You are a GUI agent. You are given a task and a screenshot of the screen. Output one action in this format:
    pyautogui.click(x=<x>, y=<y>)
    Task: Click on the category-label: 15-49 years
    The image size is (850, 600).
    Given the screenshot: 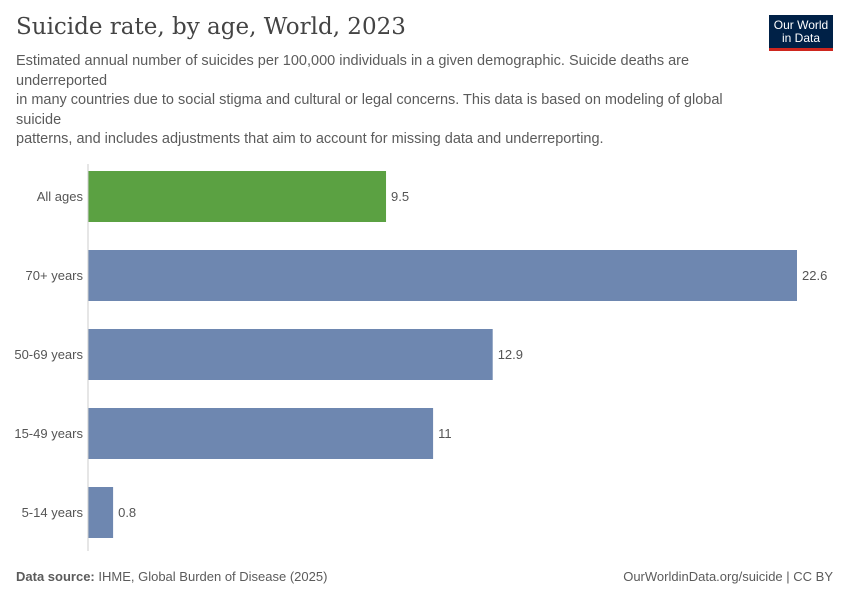 What is the action you would take?
    pyautogui.click(x=48, y=433)
    